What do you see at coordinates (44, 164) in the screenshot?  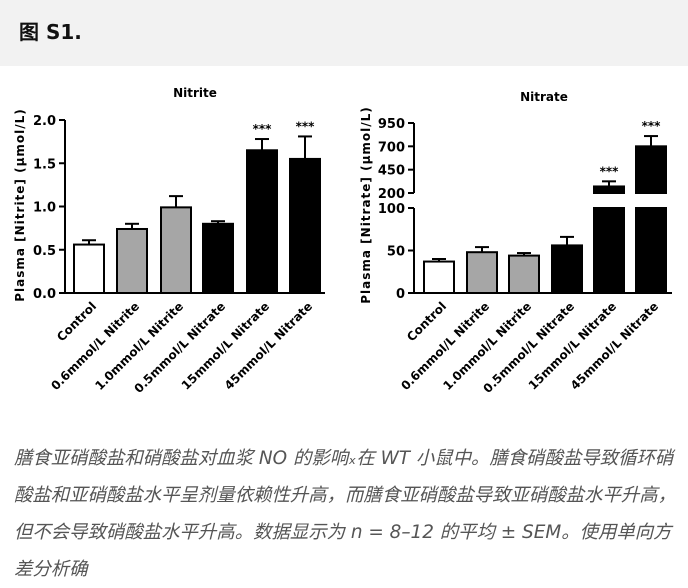 I see `y-tick-label: 1.5` at bounding box center [44, 164].